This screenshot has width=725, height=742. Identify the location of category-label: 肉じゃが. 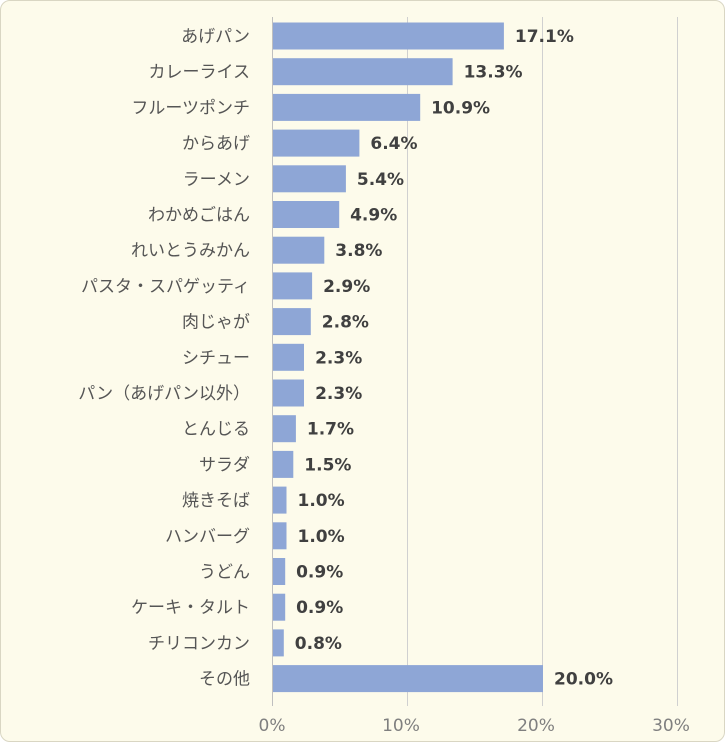
(216, 323).